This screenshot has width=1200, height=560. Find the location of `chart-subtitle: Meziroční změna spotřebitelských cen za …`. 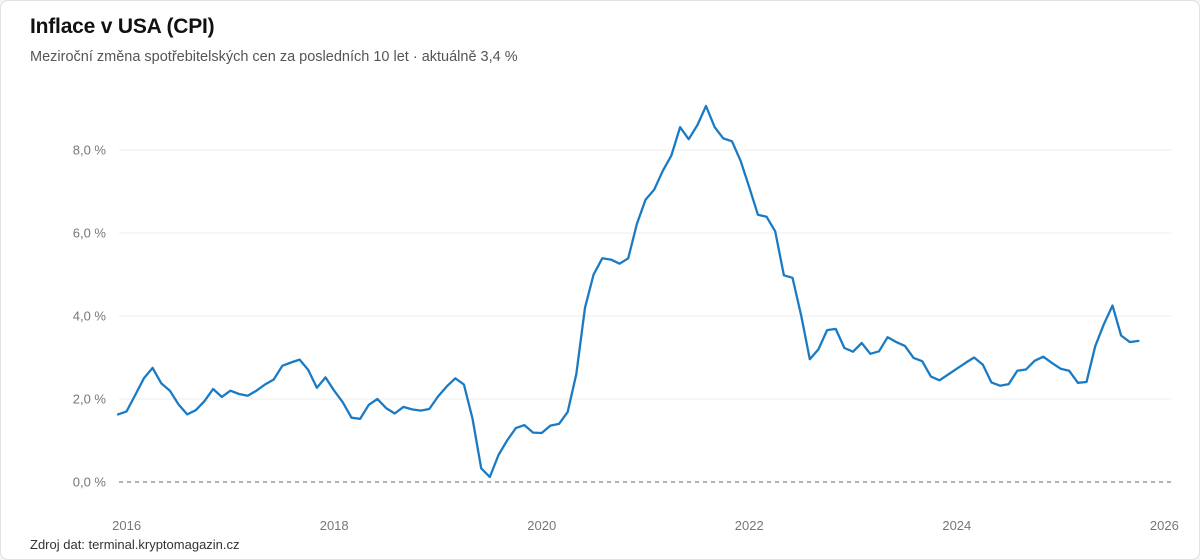

chart-subtitle: Meziroční změna spotřebitelských cen za … is located at coordinates (274, 57).